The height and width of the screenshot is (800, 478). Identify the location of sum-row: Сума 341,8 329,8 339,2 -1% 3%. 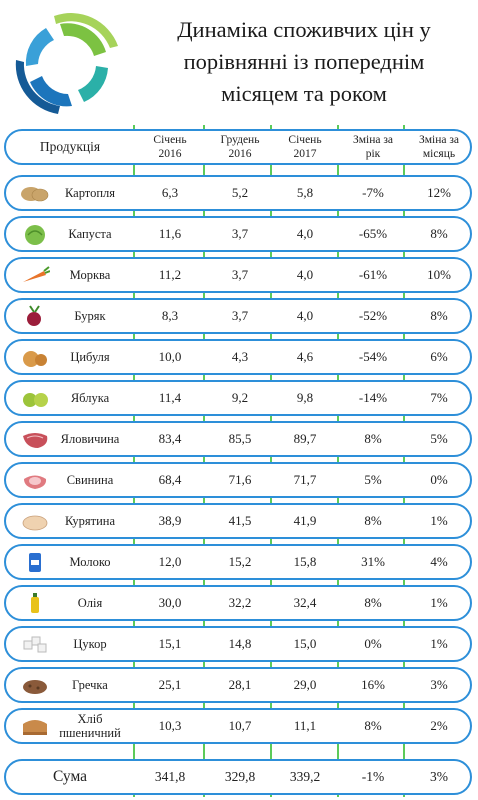
(238, 777).